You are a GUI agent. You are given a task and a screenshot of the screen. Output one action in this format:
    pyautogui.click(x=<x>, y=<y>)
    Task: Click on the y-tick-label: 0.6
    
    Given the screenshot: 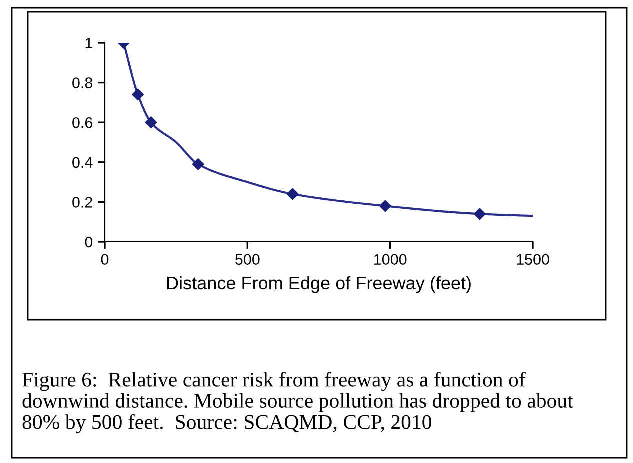 What is the action you would take?
    pyautogui.click(x=82, y=122)
    